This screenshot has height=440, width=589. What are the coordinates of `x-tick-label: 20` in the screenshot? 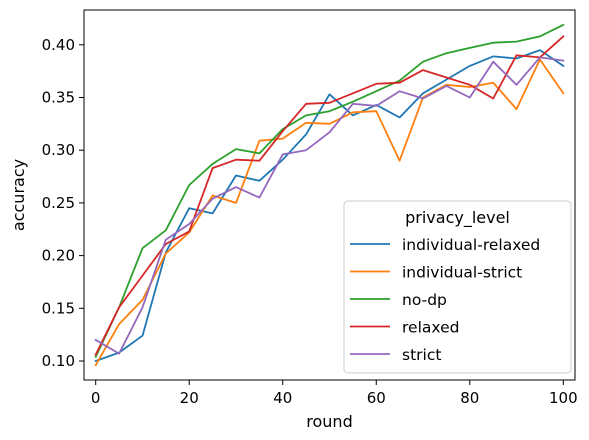 It's located at (189, 398).